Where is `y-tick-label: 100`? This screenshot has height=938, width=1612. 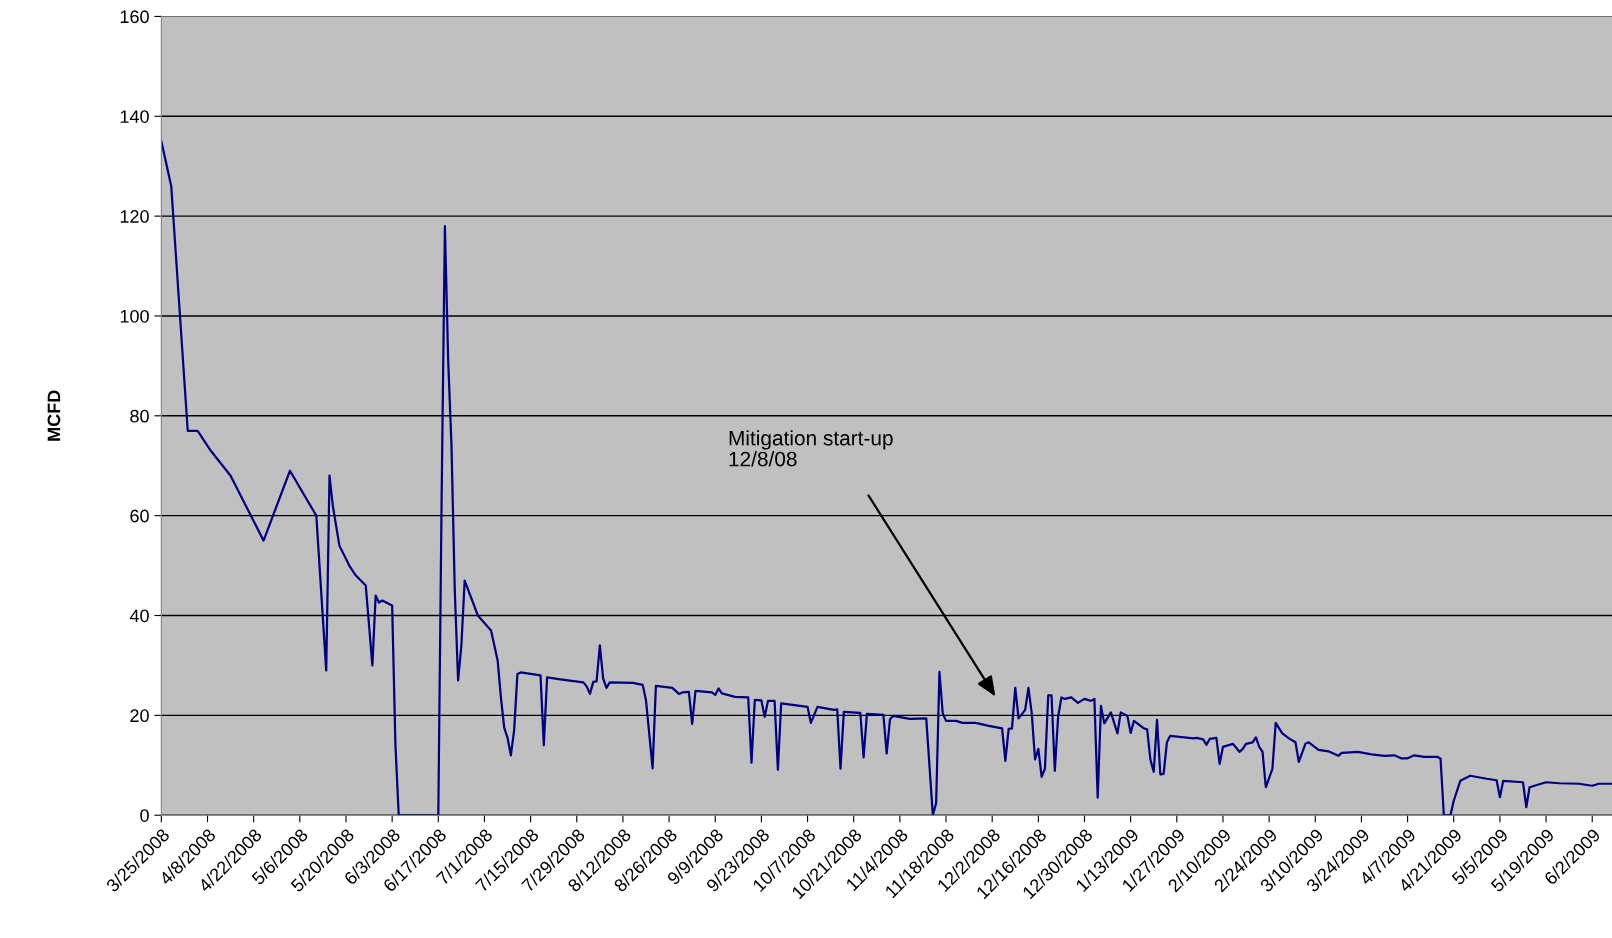 y-tick-label: 100 is located at coordinates (134, 316).